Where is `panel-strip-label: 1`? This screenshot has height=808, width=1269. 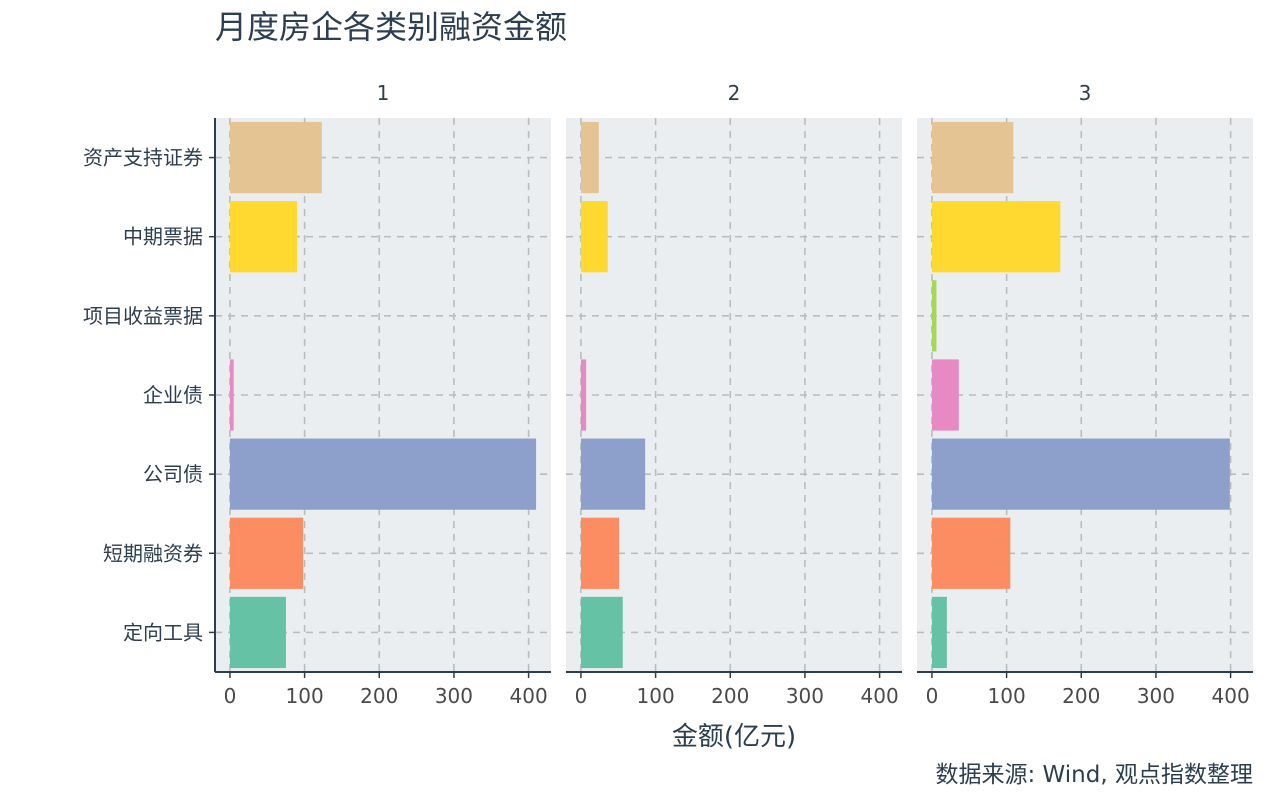
panel-strip-label: 1 is located at coordinates (383, 93).